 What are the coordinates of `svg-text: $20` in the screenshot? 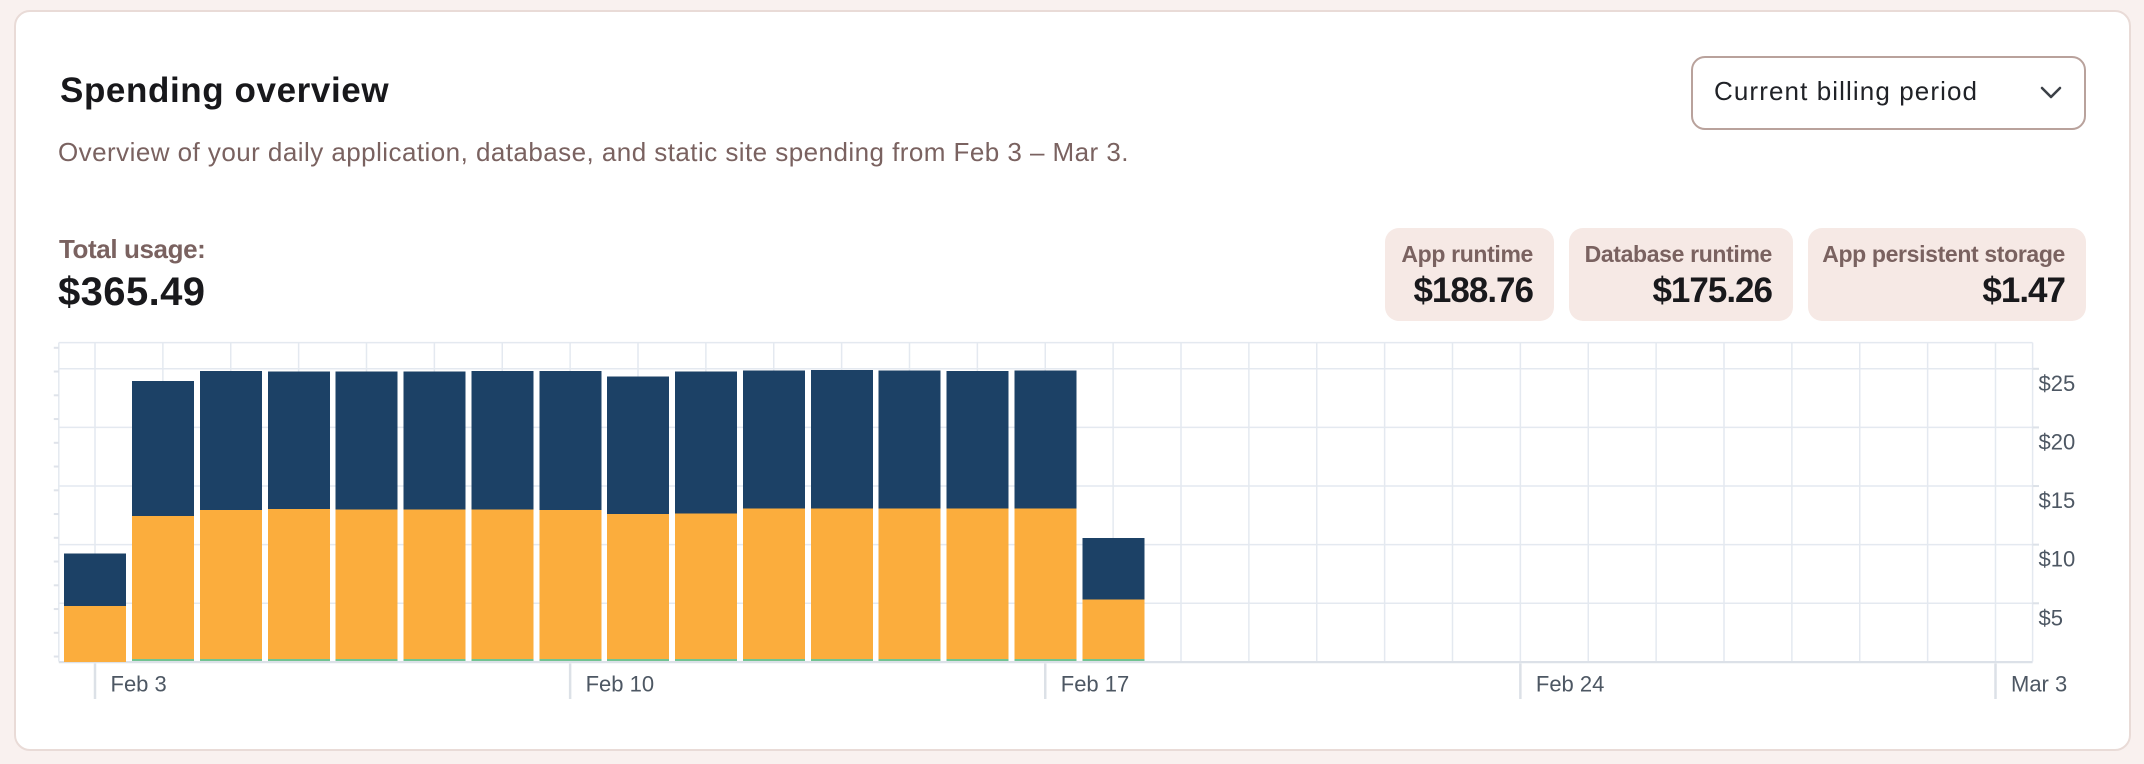 It's located at (2057, 441).